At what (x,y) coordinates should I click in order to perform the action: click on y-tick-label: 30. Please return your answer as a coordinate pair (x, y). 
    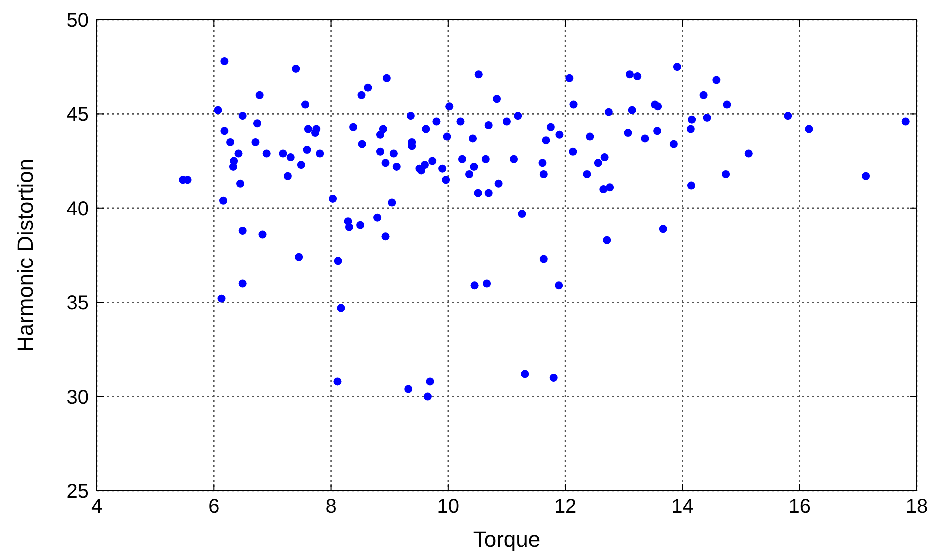
    Looking at the image, I should click on (77, 397).